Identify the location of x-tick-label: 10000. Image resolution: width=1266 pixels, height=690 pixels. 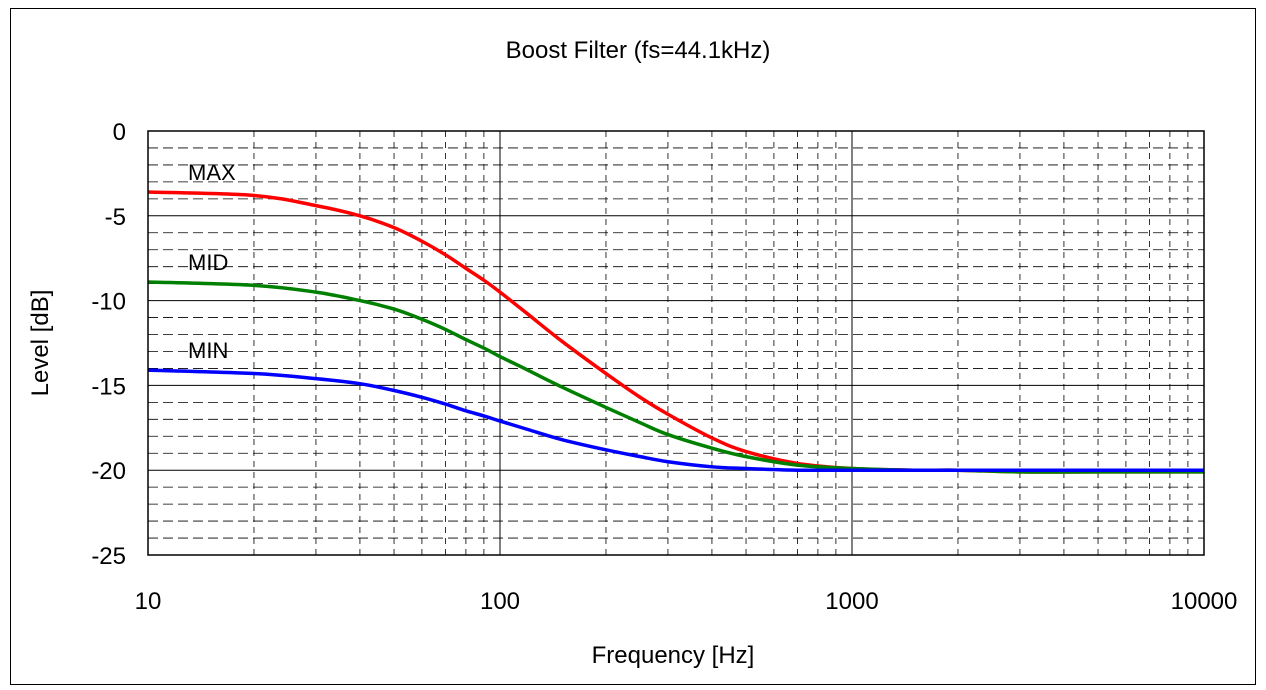
(1204, 601).